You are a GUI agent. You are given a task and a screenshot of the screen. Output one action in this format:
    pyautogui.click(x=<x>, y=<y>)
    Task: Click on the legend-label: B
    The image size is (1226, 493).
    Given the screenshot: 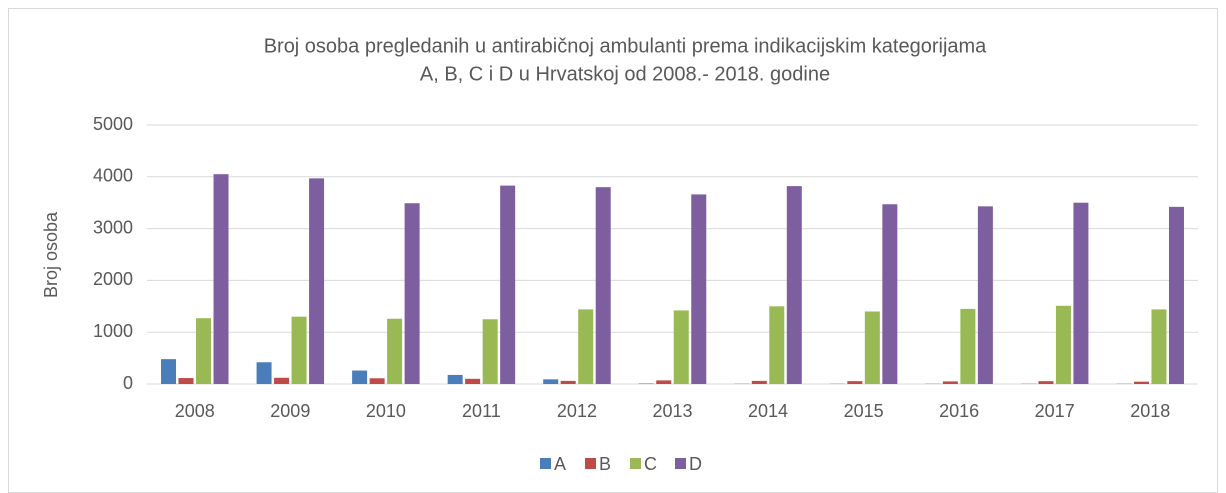 What is the action you would take?
    pyautogui.click(x=605, y=464)
    